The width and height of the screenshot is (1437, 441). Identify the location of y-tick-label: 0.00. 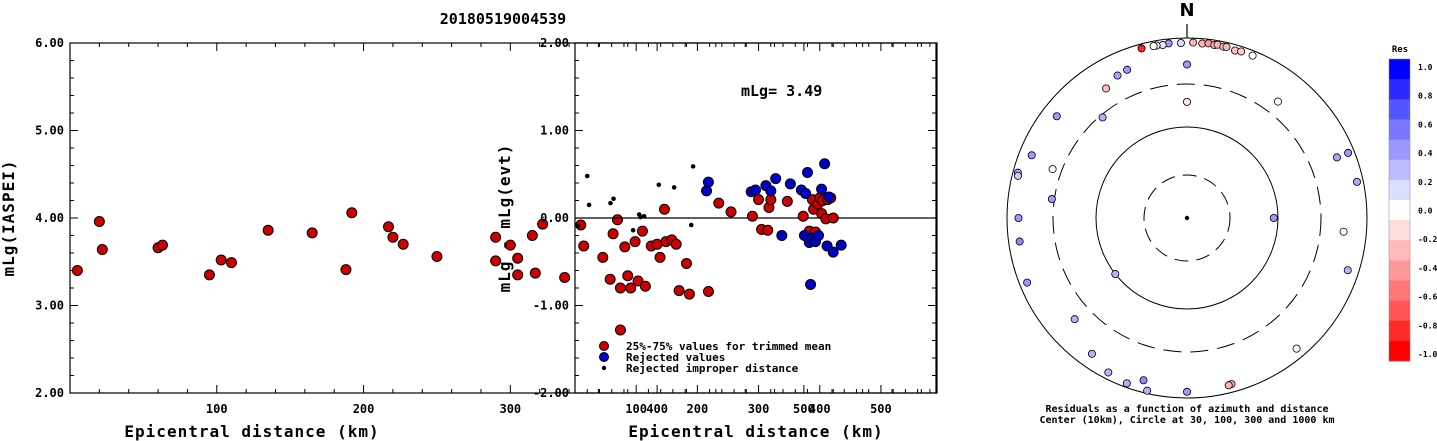
(554, 218).